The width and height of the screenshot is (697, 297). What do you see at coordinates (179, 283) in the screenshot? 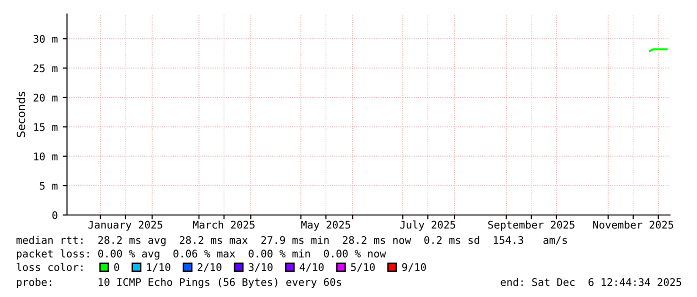
I see `text: probe: 10 ICMP Echo Pings (56 Bytes) every 60s` at bounding box center [179, 283].